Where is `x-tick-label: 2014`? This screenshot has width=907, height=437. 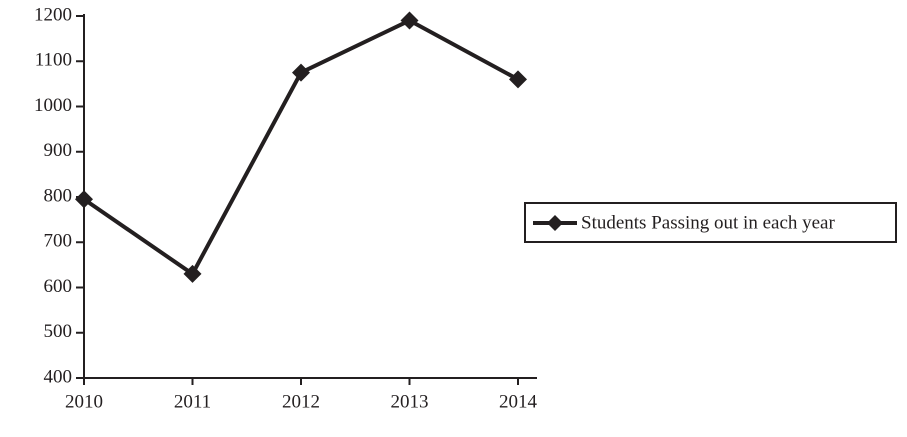
x-tick-label: 2014 is located at coordinates (518, 401).